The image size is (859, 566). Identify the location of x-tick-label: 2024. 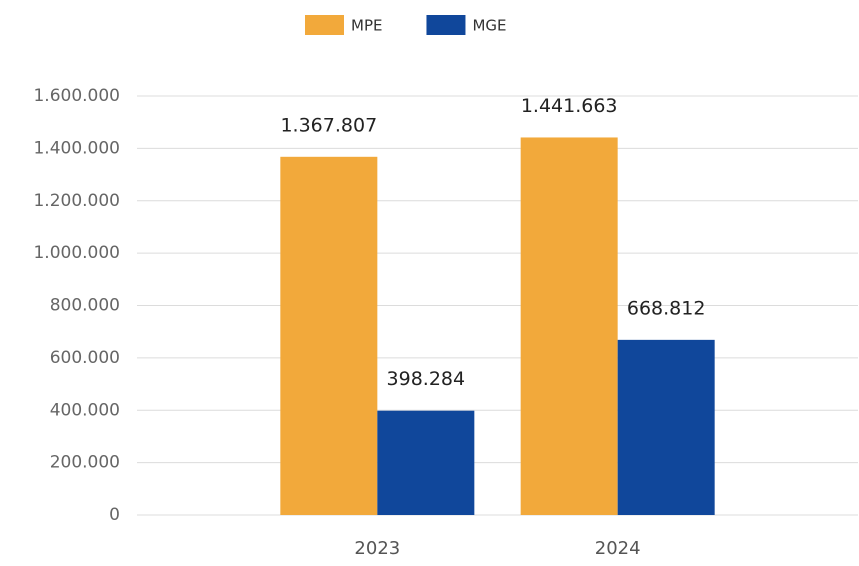
(618, 548).